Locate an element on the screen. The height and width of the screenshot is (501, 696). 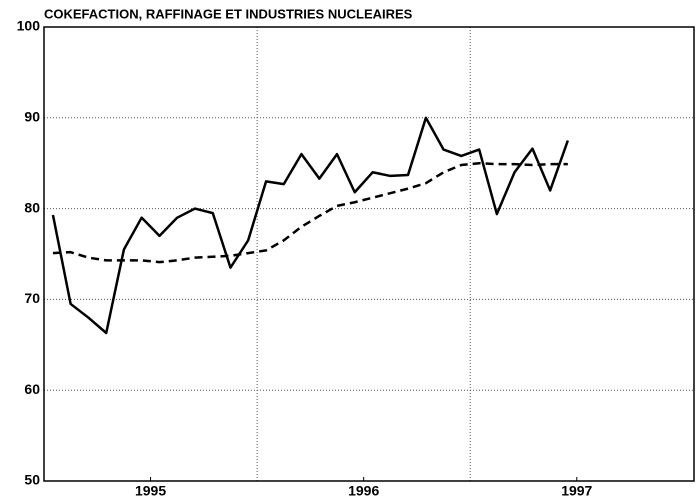
x-tick-label: 1995 is located at coordinates (150, 491).